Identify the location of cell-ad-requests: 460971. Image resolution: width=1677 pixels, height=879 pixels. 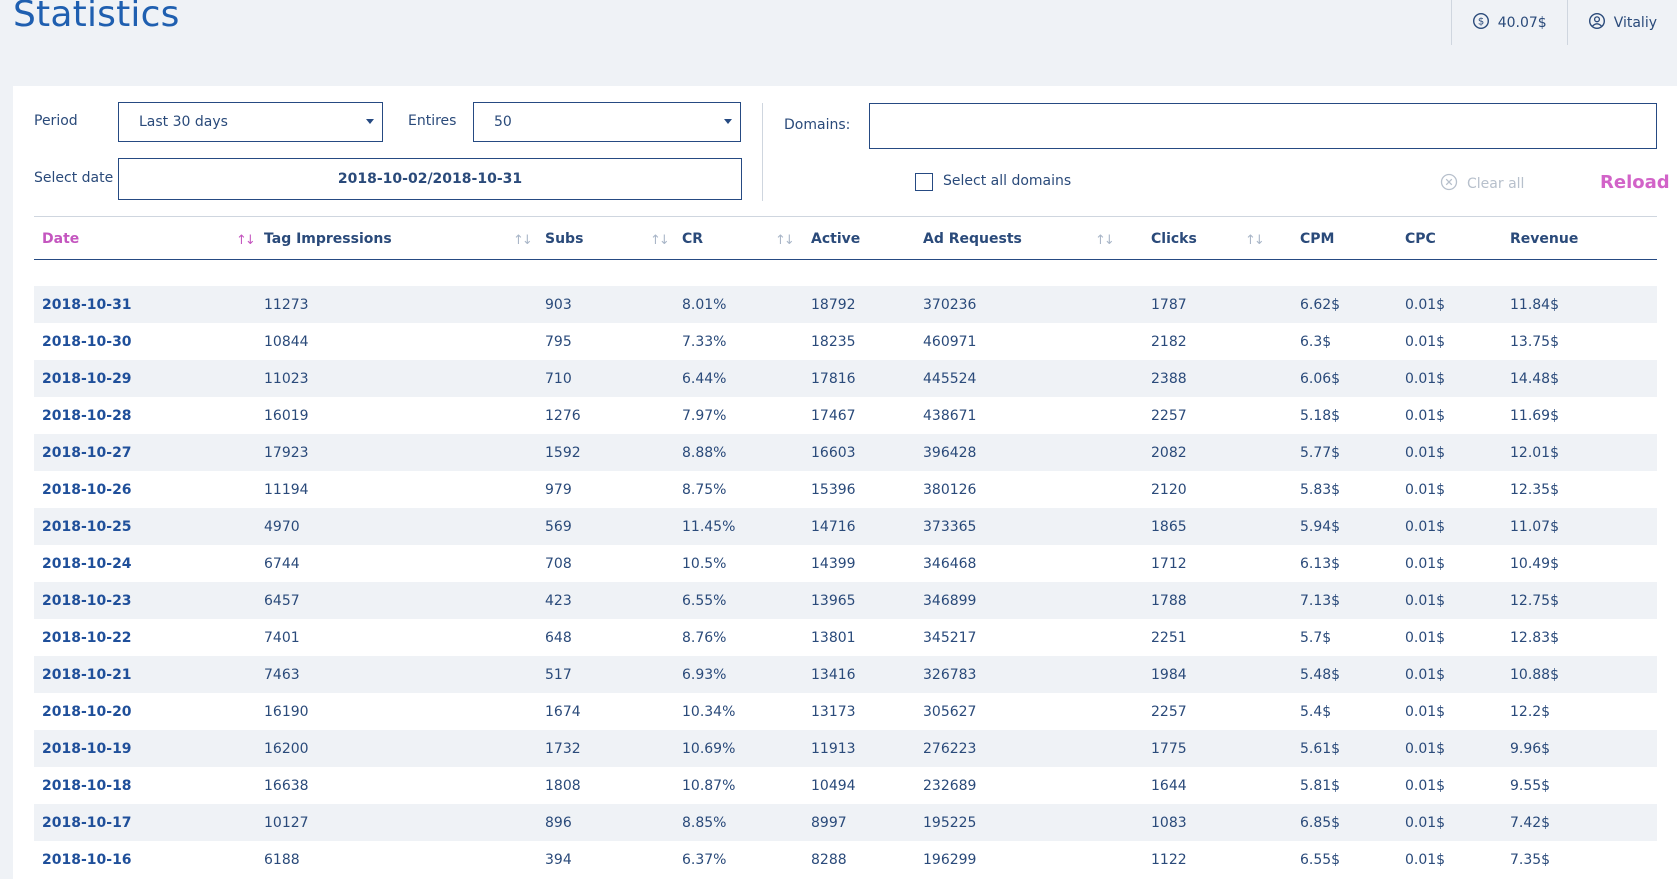
(950, 341).